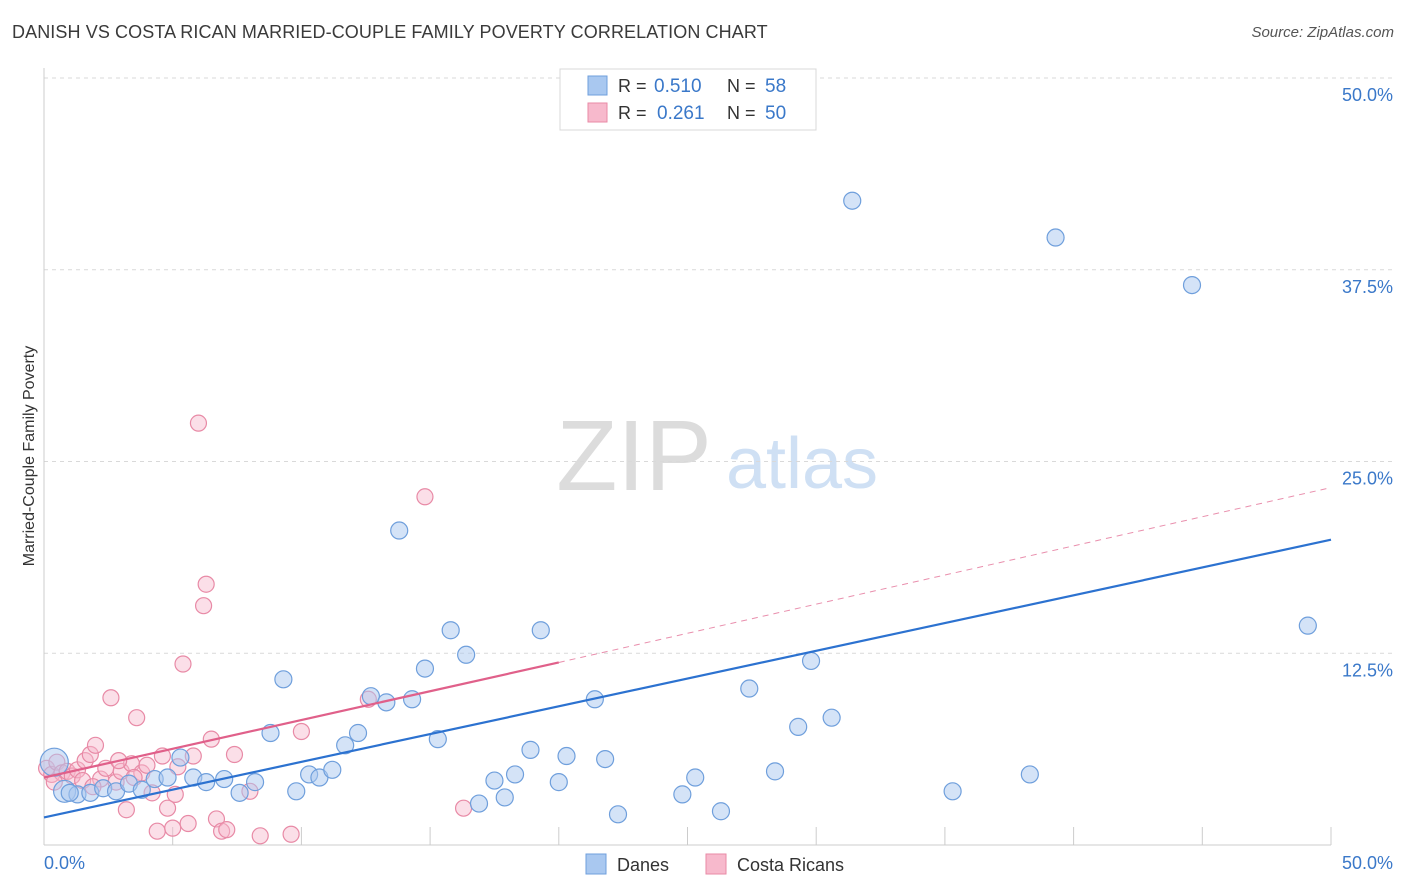  What do you see at coordinates (632, 113) in the screenshot?
I see `legend-r-label-costa: R =` at bounding box center [632, 113].